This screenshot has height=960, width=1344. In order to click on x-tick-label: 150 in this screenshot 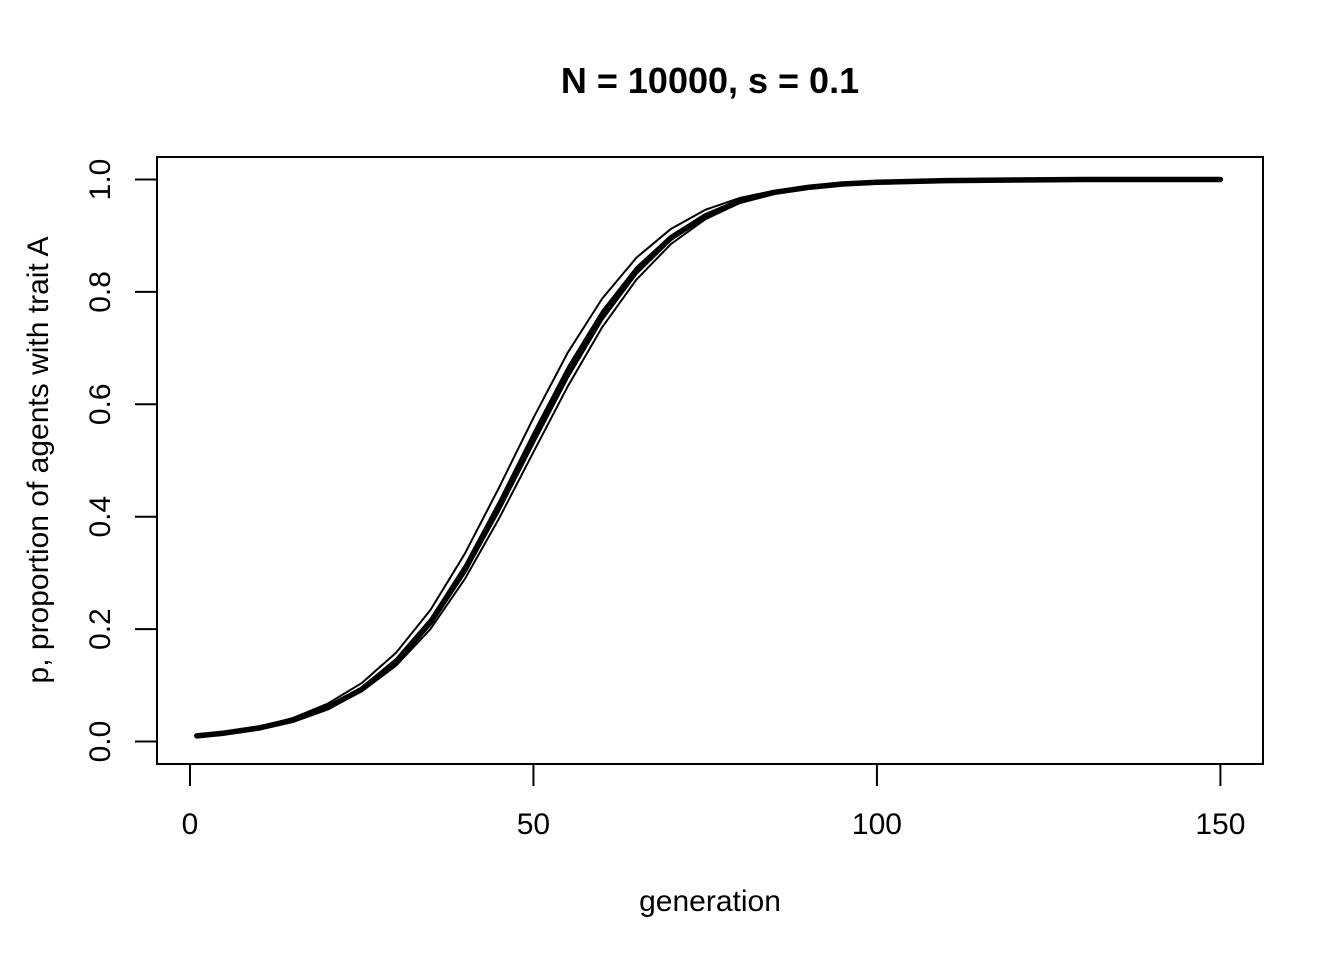, I will do `click(1220, 824)`.